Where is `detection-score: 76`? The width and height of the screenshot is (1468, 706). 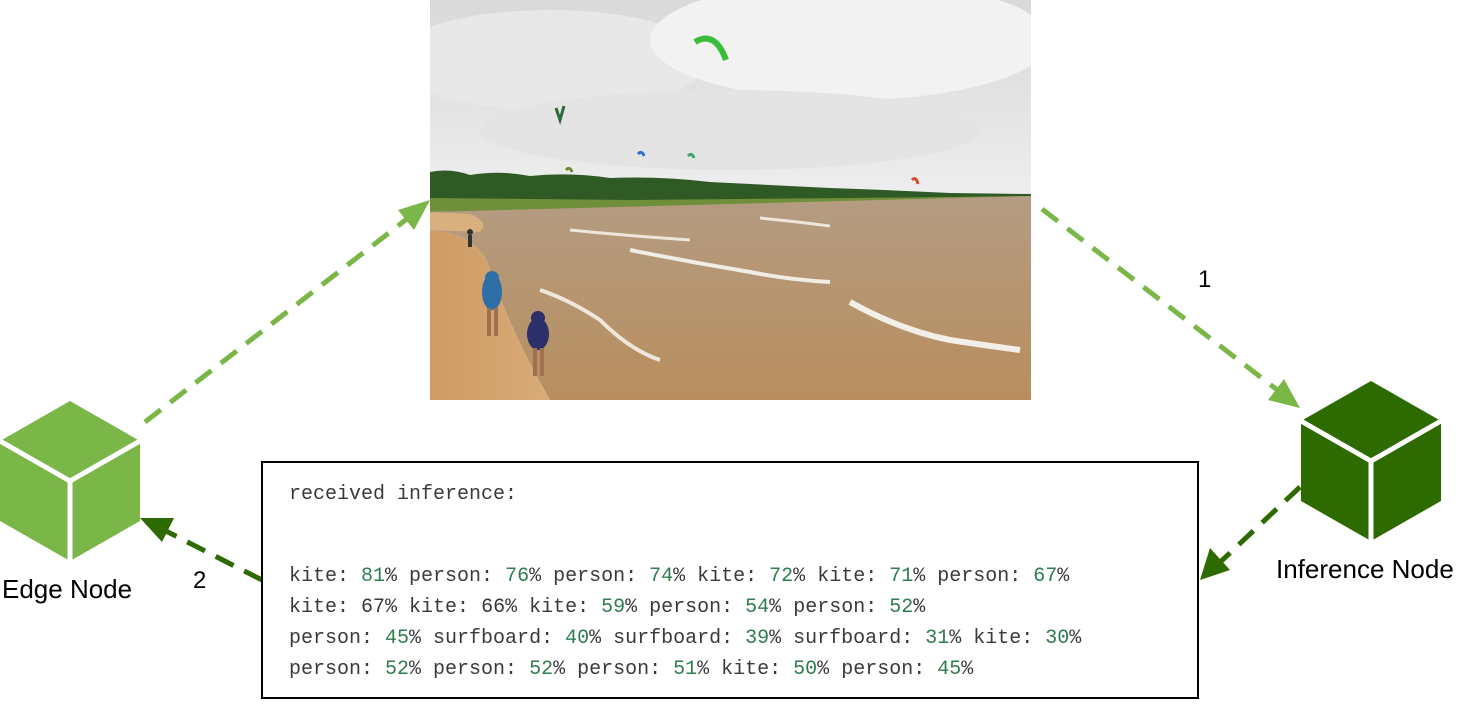 detection-score: 76 is located at coordinates (517, 576).